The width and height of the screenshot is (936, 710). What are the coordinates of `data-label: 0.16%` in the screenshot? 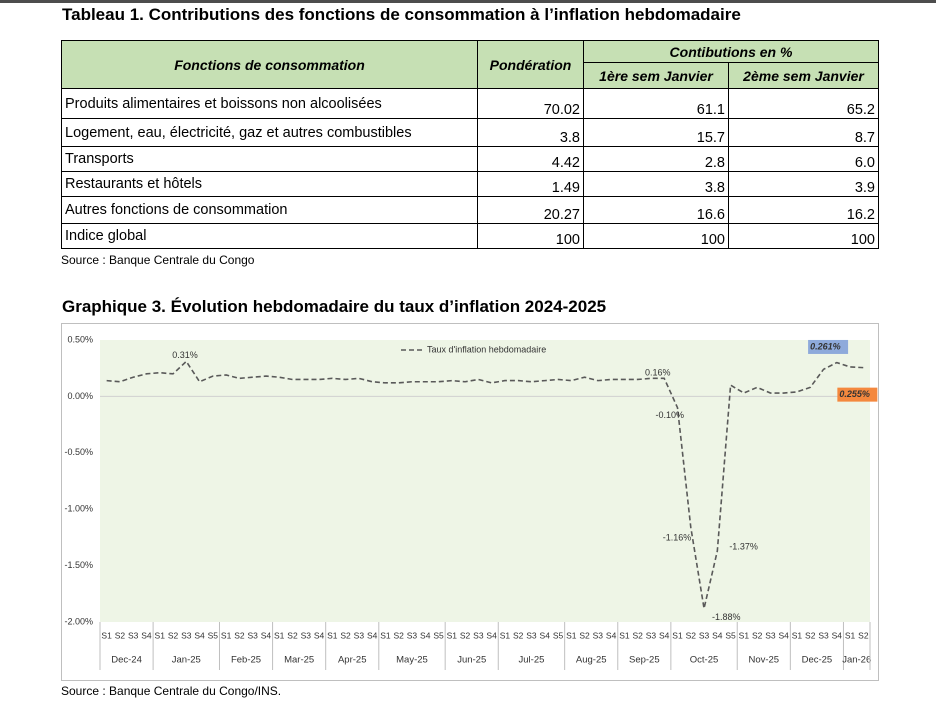 It's located at (658, 373).